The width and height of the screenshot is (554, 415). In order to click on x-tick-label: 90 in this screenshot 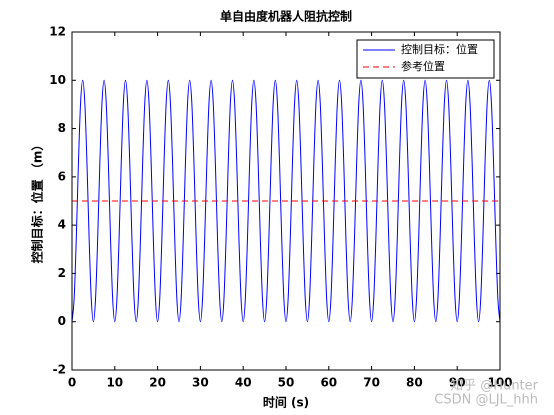, I will do `click(457, 383)`.